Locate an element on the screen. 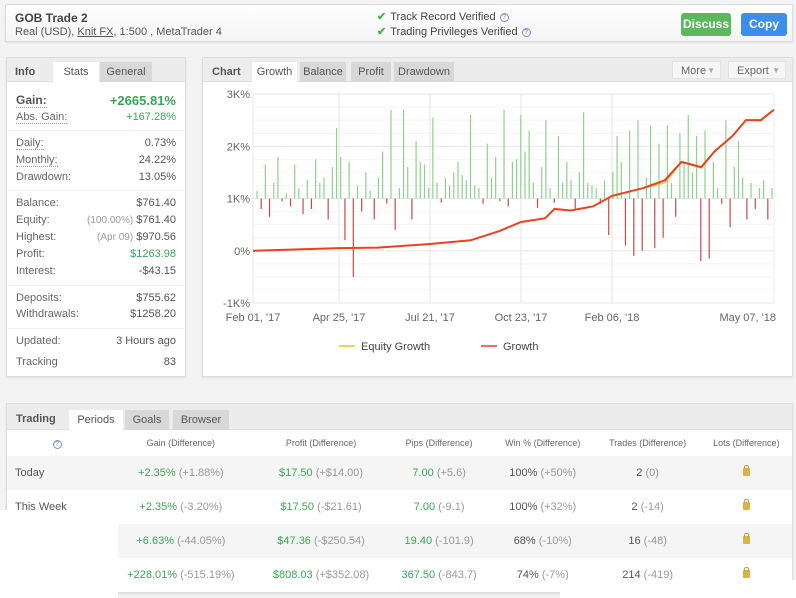  cell-profit: $808.03 (+$352.08) is located at coordinates (321, 575).